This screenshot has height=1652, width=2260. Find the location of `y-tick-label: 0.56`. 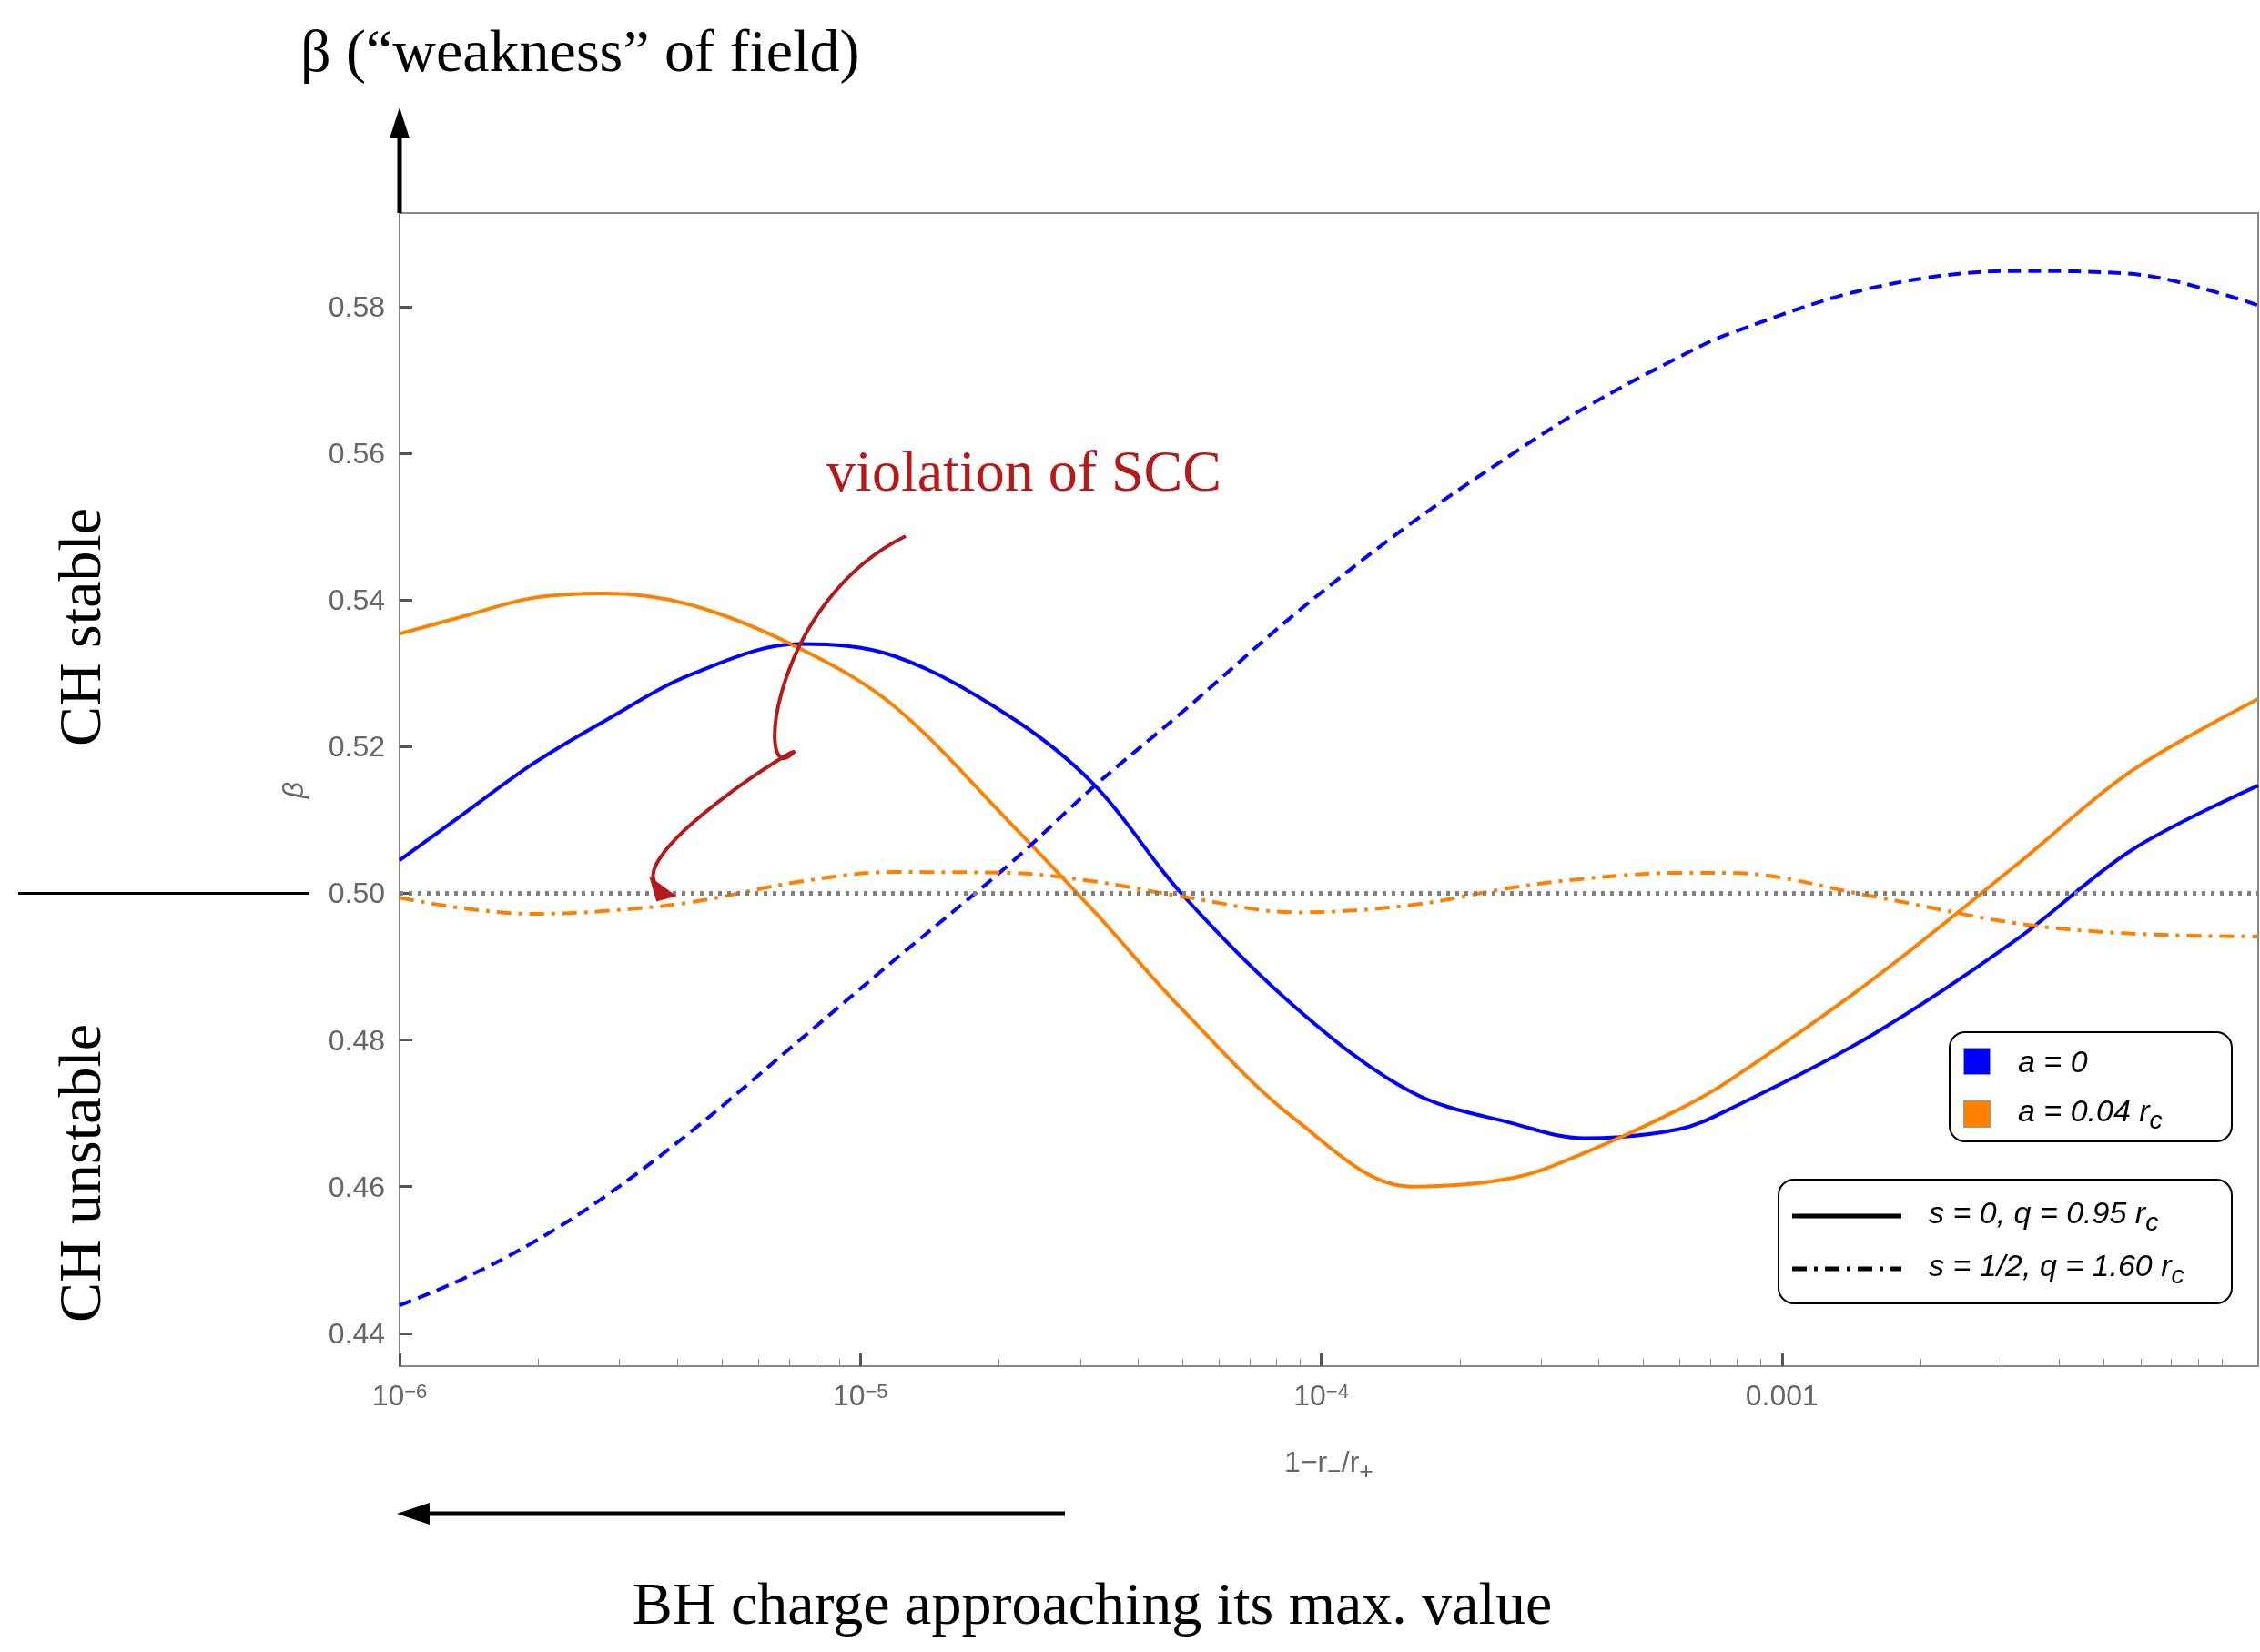

y-tick-label: 0.56 is located at coordinates (356, 454).